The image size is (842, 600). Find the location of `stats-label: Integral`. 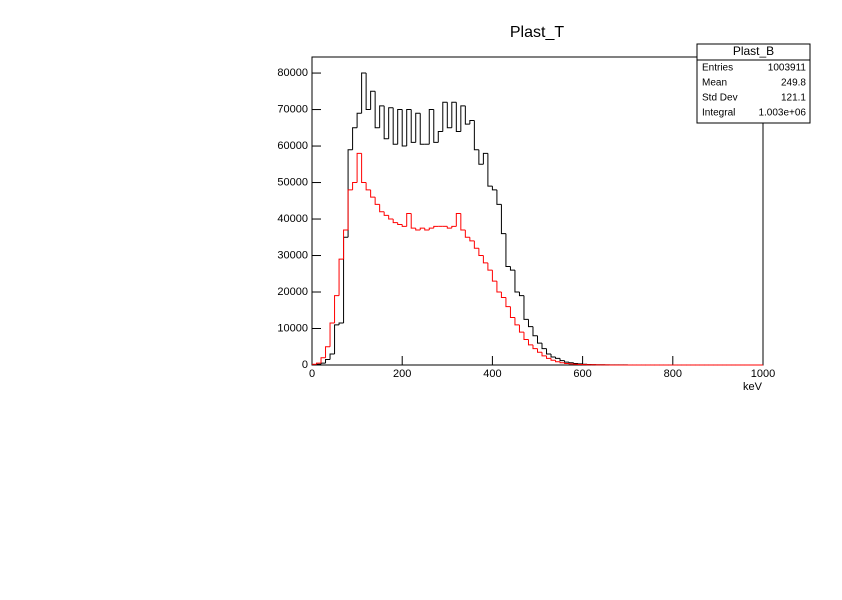

stats-label: Integral is located at coordinates (718, 113).